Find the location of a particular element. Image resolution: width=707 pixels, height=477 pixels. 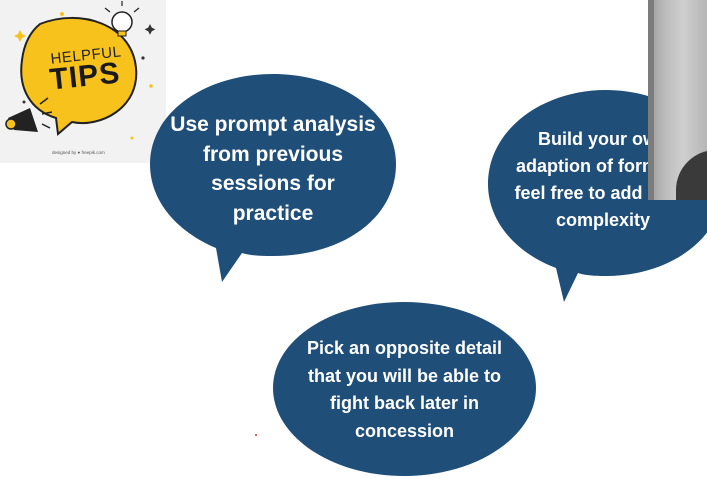

helpful-tips-illustration: HELPFUL TIPS designed by ● freepik.com is located at coordinates (83, 81).